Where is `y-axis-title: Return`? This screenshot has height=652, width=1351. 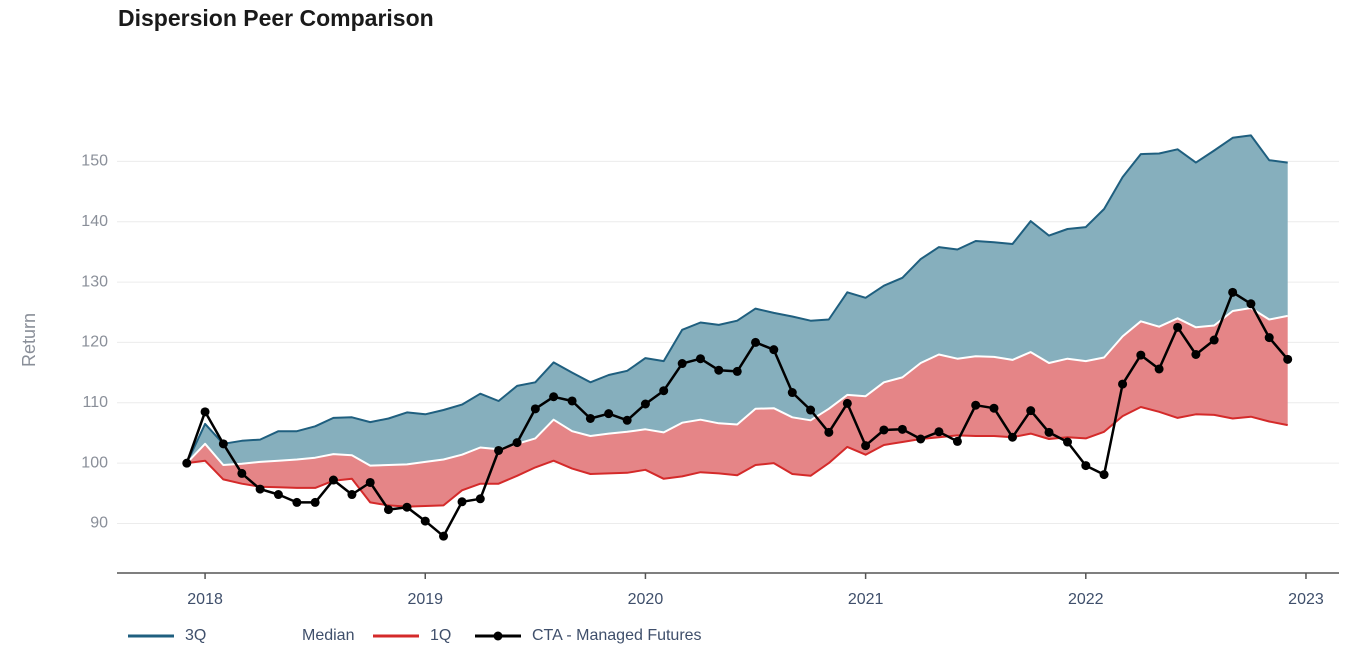 y-axis-title: Return is located at coordinates (29, 340).